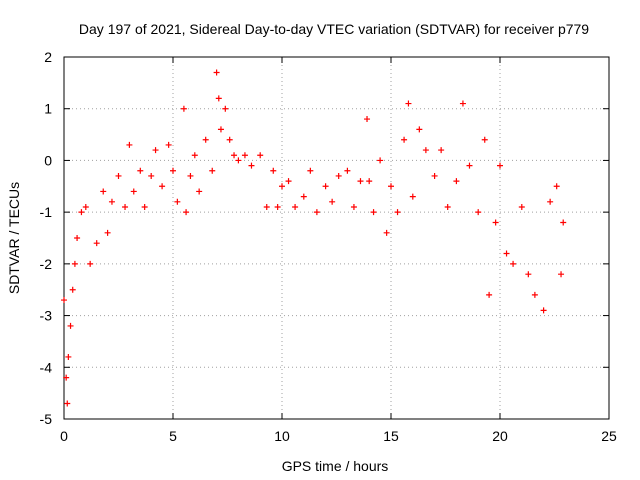 Image resolution: width=640 pixels, height=480 pixels. What do you see at coordinates (173, 436) in the screenshot?
I see `x-tick-label: 5` at bounding box center [173, 436].